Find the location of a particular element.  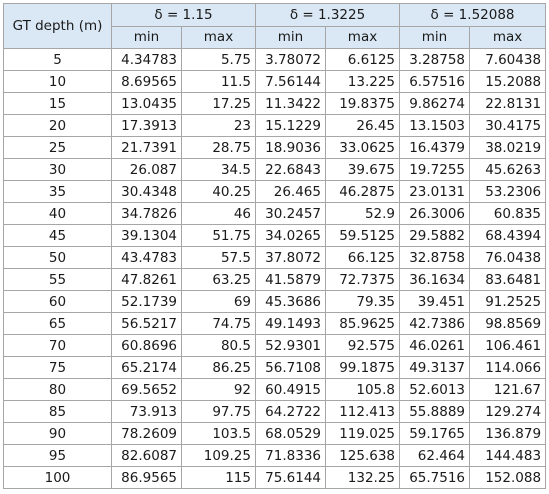

depth-cell: 65 is located at coordinates (57, 323).